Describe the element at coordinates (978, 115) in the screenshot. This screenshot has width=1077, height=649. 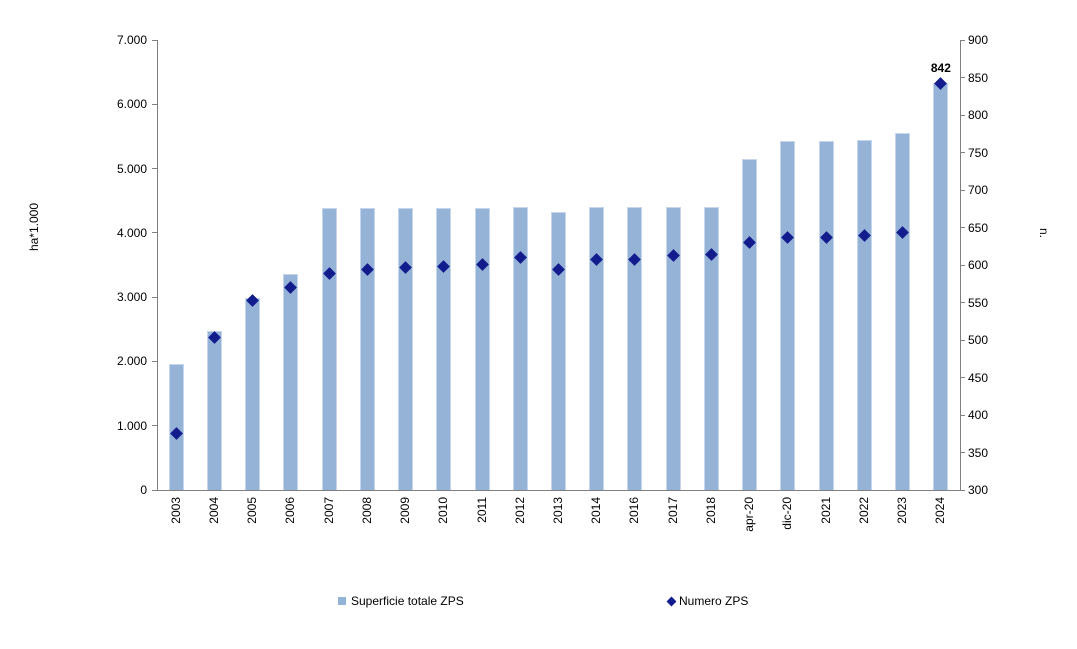
I see `right-axis-tick-label: 800` at that location.